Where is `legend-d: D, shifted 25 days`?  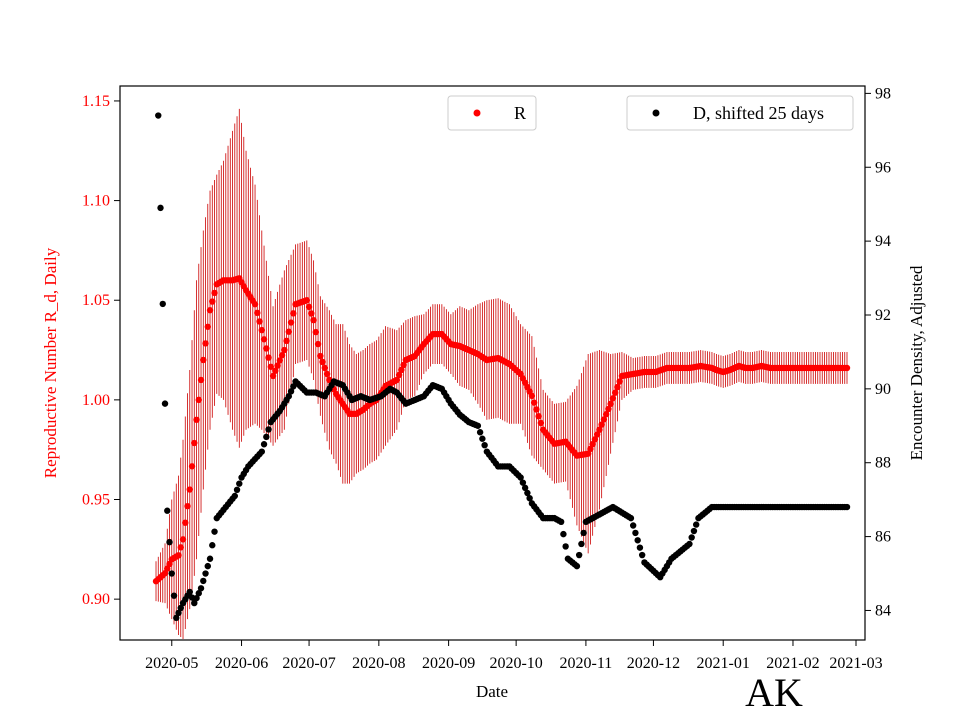
legend-d: D, shifted 25 days is located at coordinates (740, 113).